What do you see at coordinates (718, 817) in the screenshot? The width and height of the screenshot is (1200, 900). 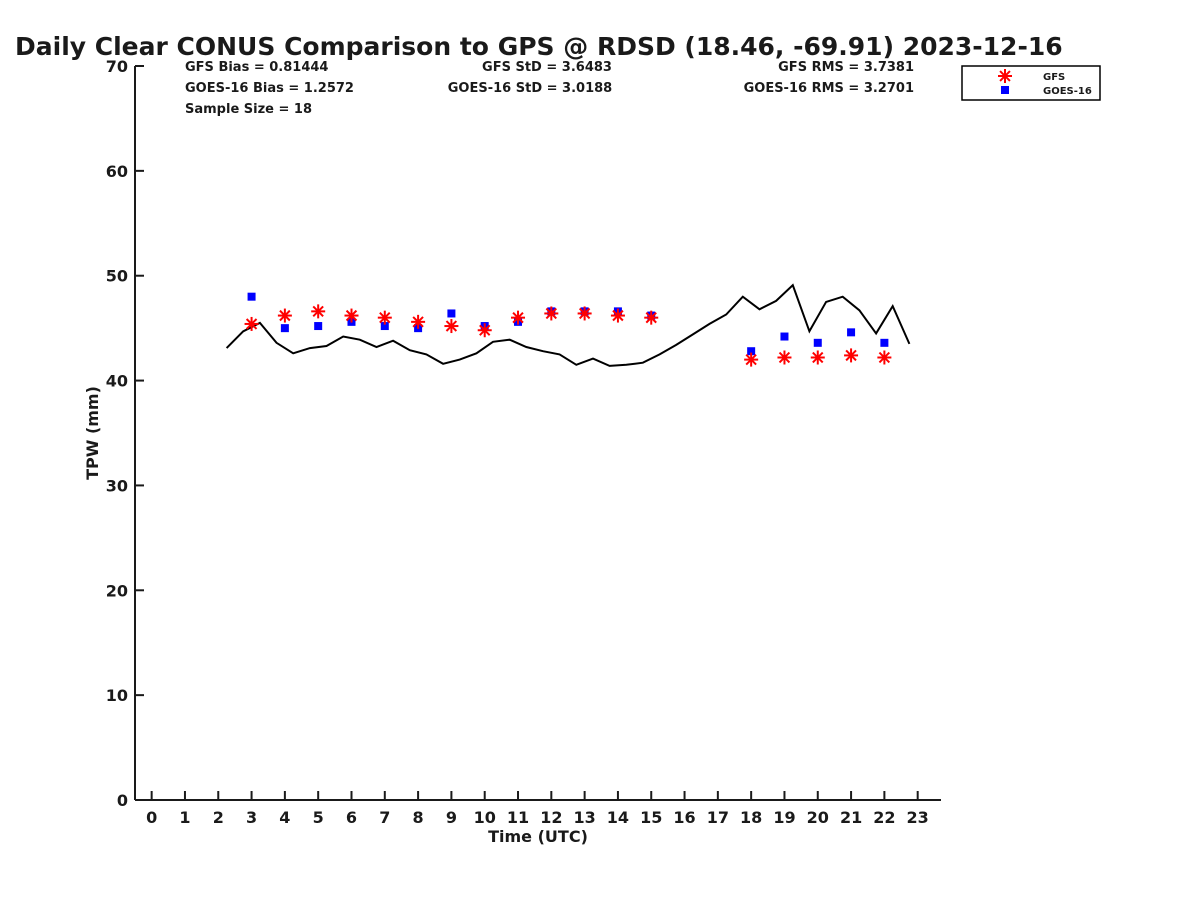 I see `x-tick-label: 17` at bounding box center [718, 817].